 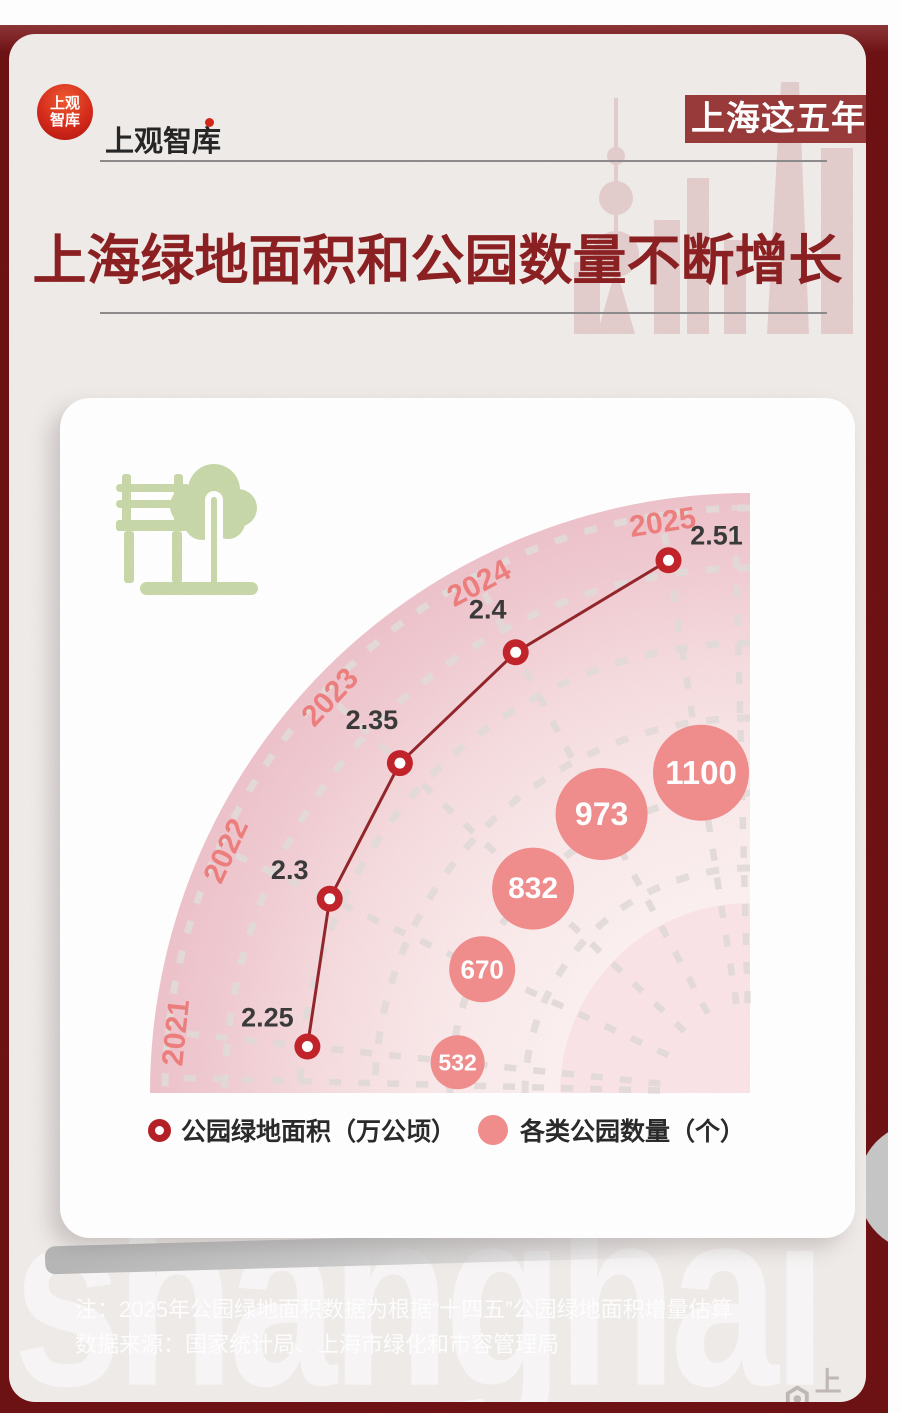 I want to click on svg-text: 2.51, so click(x=716, y=535).